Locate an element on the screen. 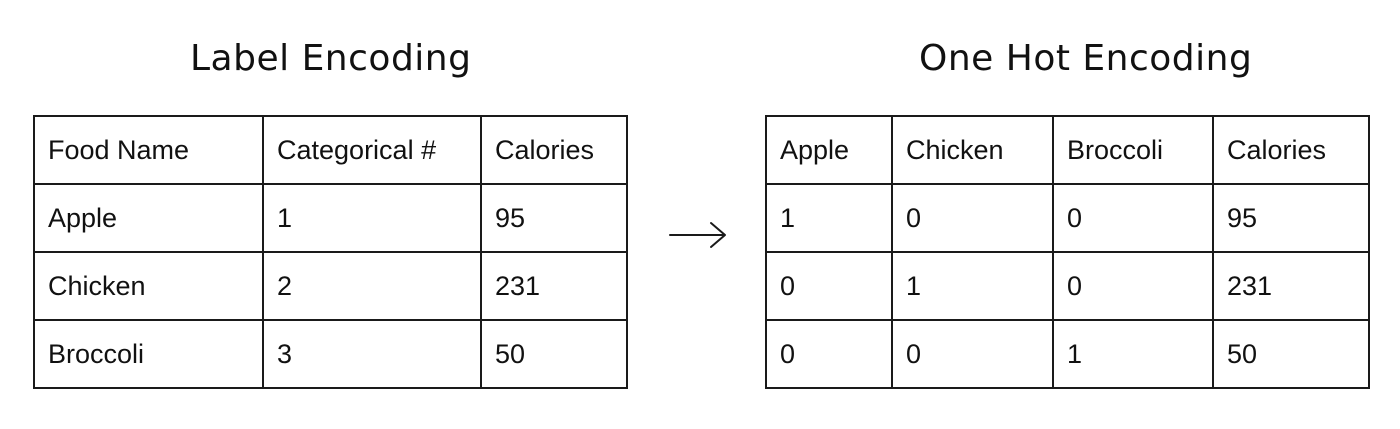 Image resolution: width=1400 pixels, height=429 pixels. table-row: 1 0 0 95 is located at coordinates (1067, 218).